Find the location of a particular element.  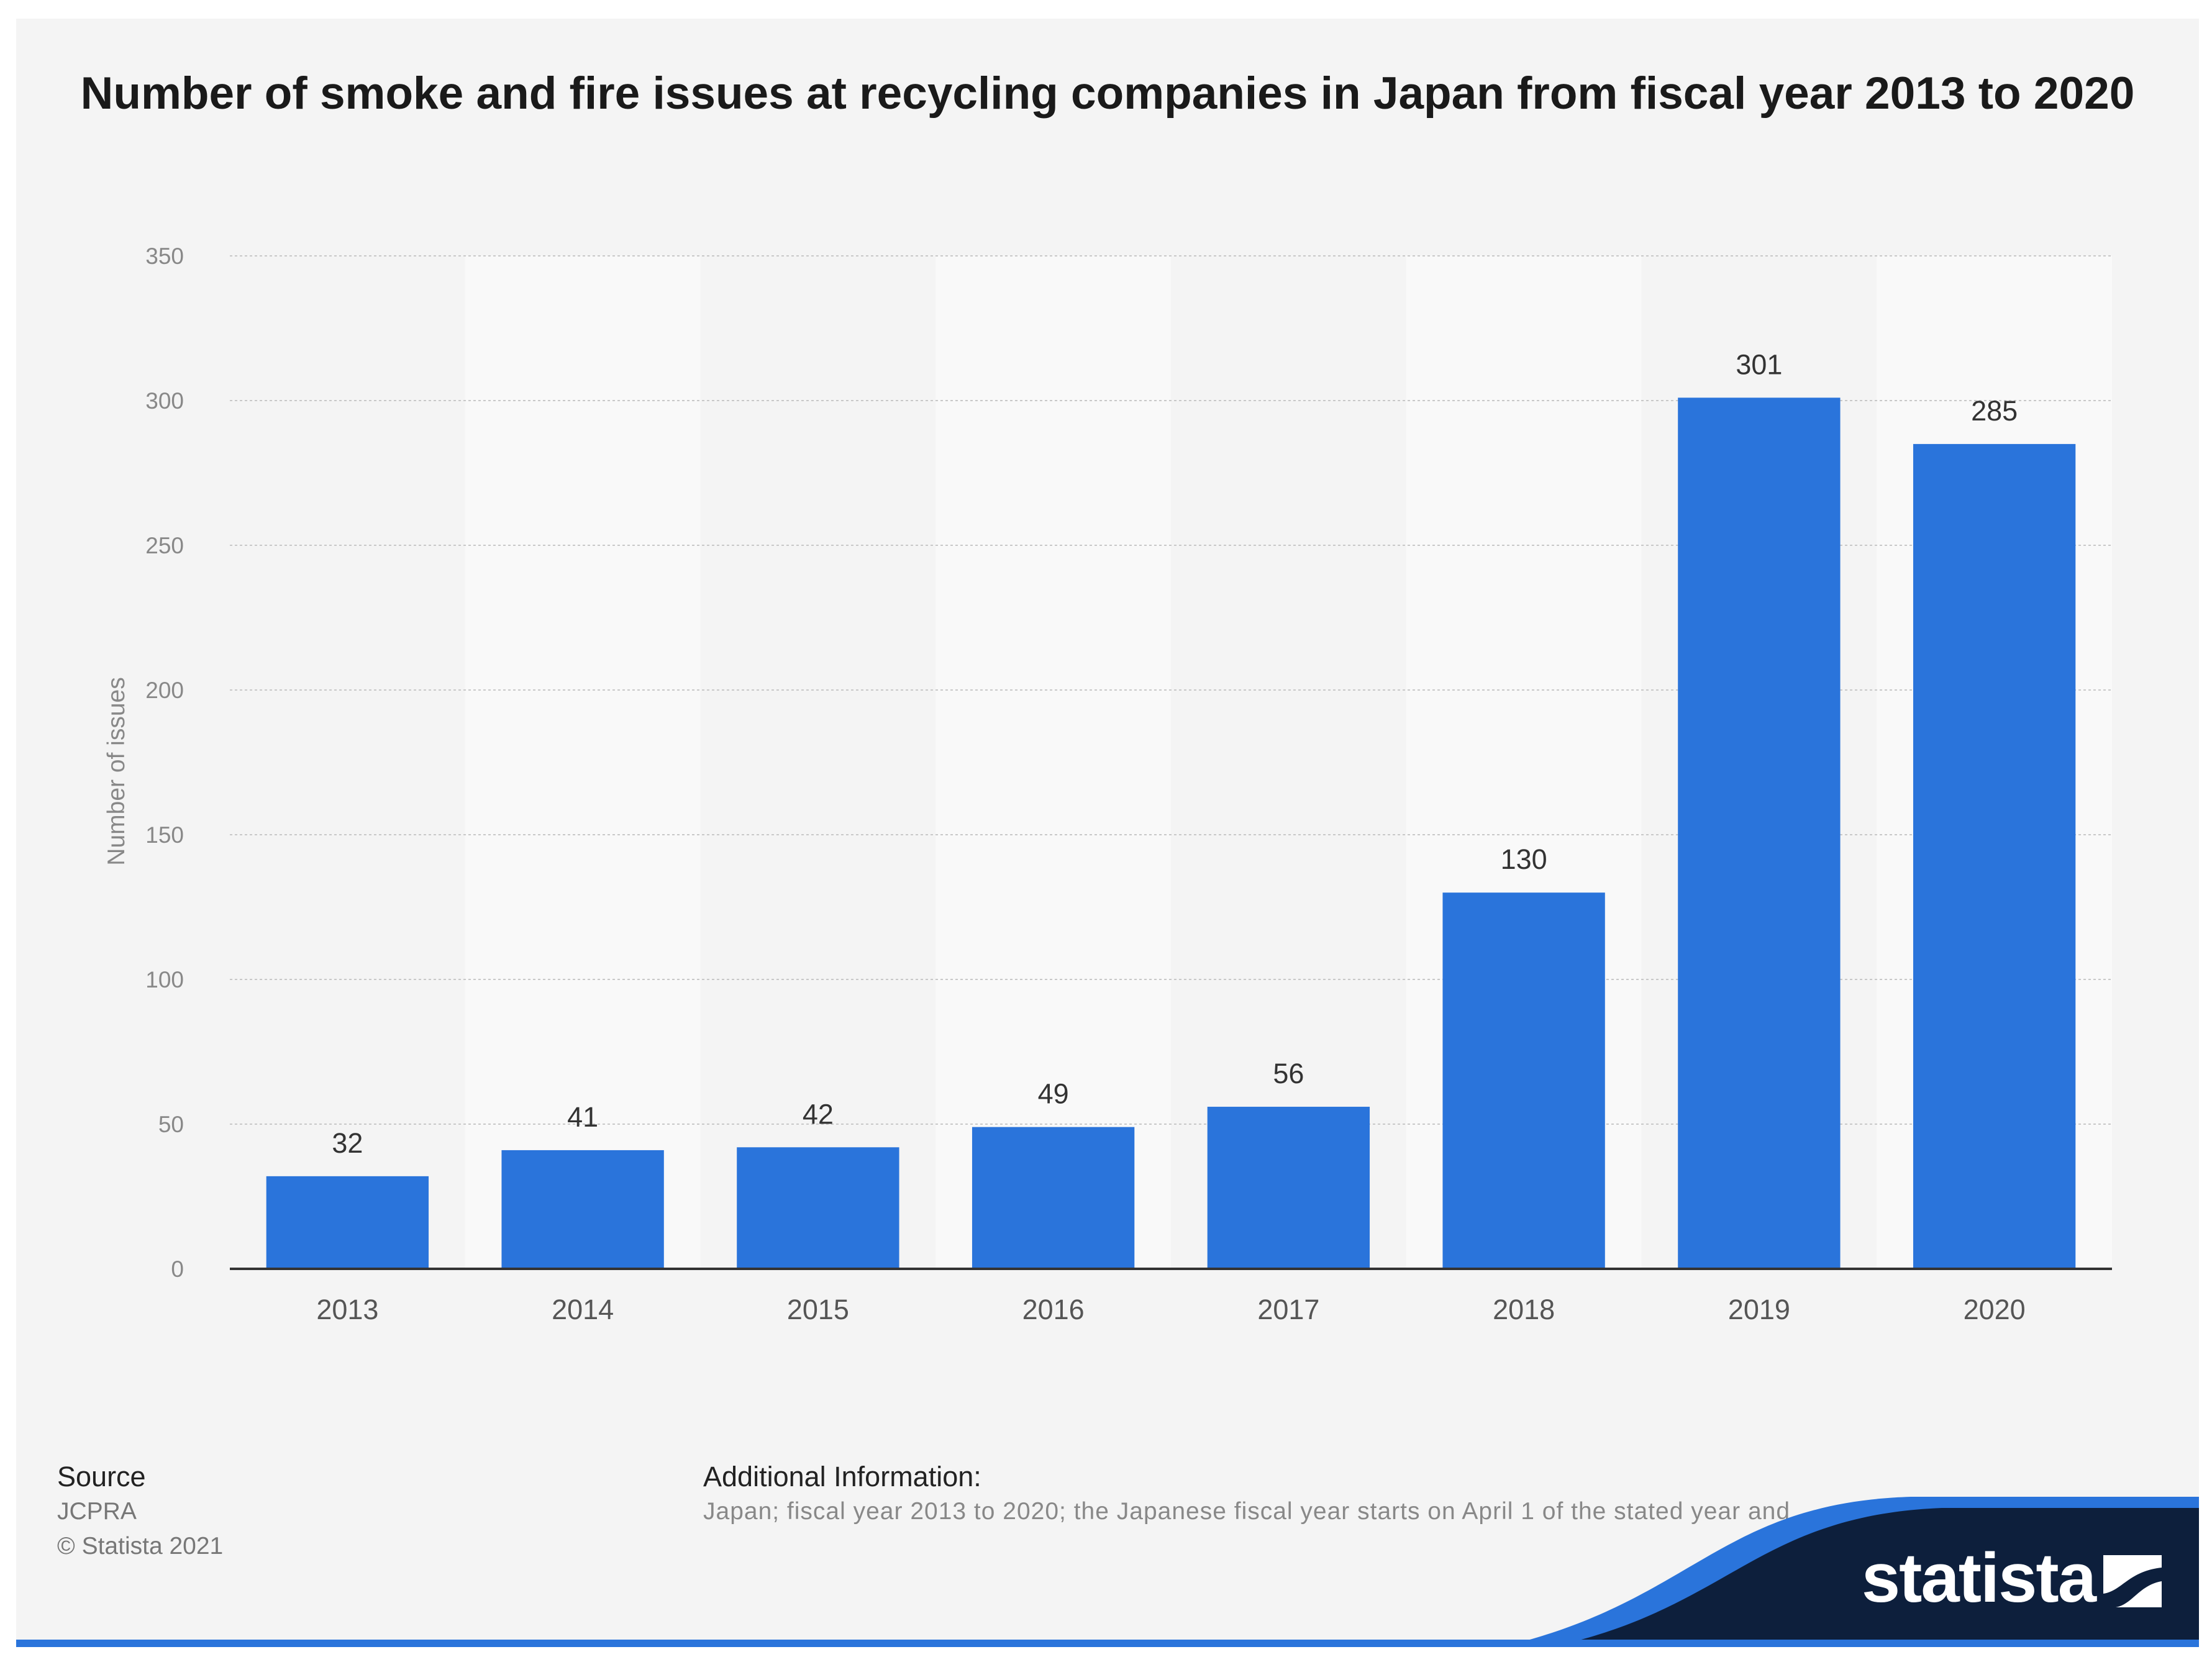

additional-info-label: Additional Information: is located at coordinates (842, 1476).